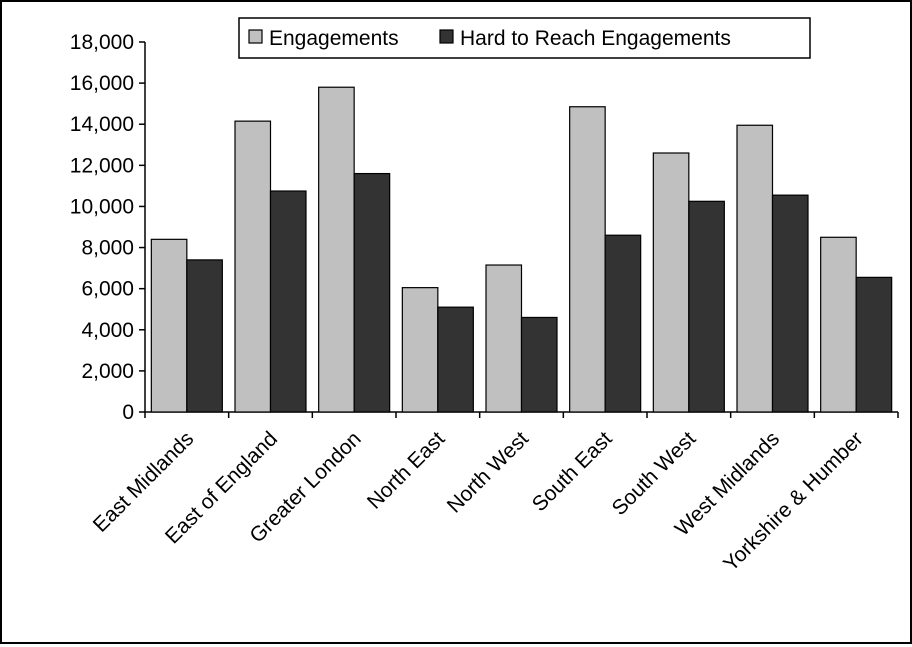 Image resolution: width=912 pixels, height=647 pixels. What do you see at coordinates (654, 473) in the screenshot?
I see `x-tick-label: South West` at bounding box center [654, 473].